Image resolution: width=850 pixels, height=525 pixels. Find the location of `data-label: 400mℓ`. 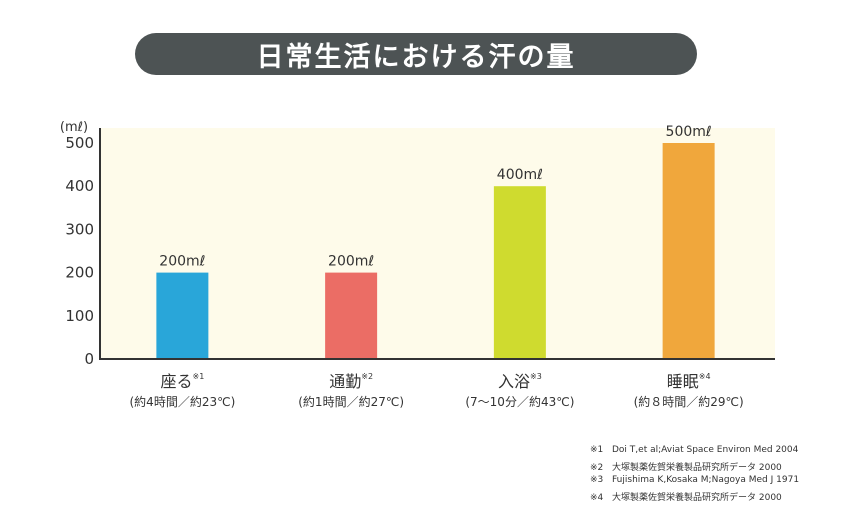

data-label: 400mℓ is located at coordinates (520, 175).